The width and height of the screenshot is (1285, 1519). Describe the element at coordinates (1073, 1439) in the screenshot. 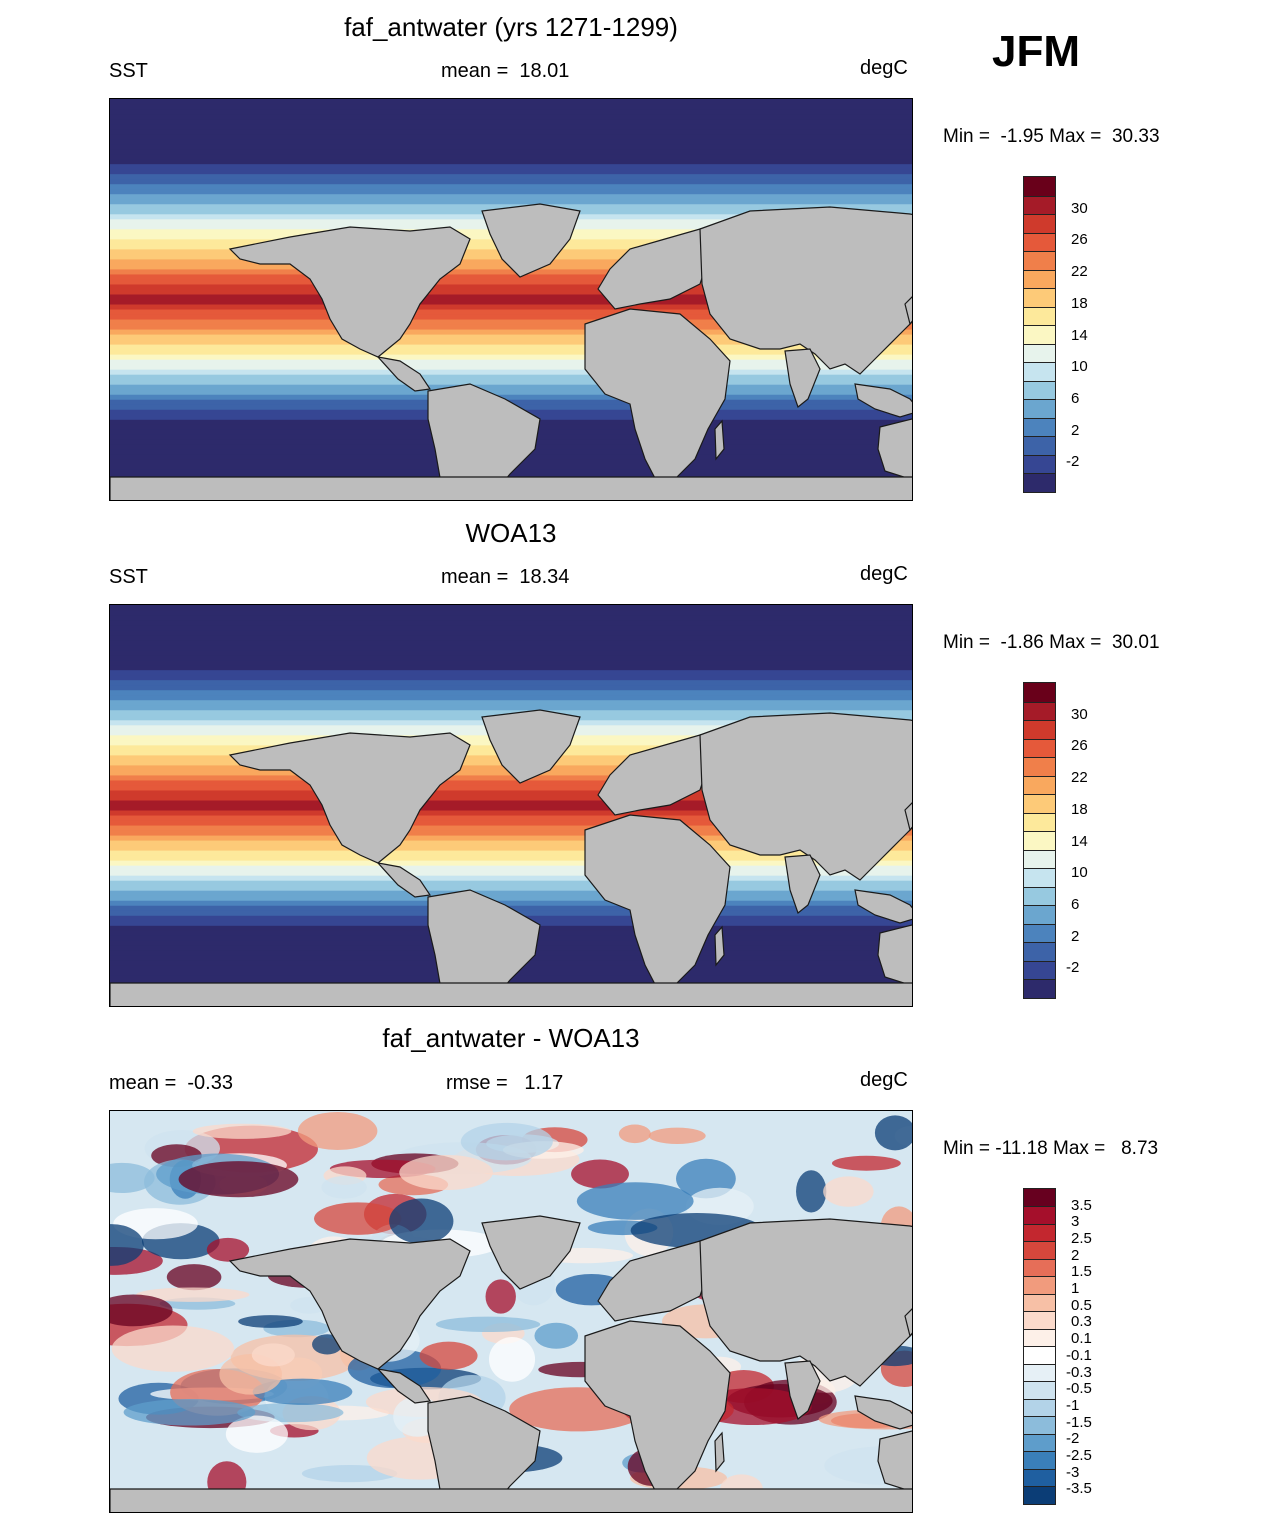

I see `colorbar-tick-label: -2` at that location.